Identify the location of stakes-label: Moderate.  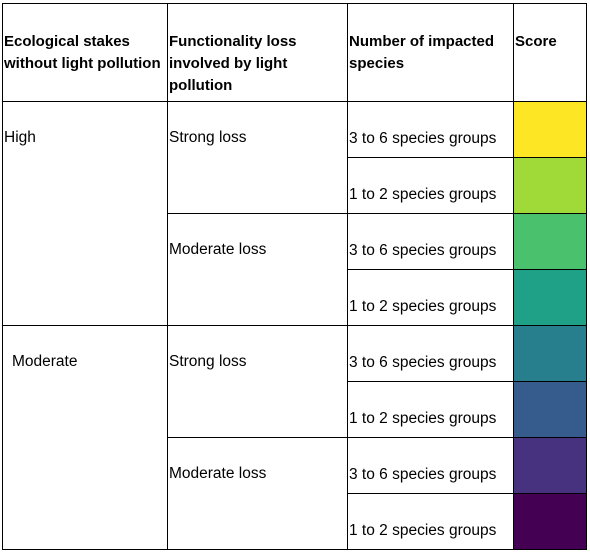
(45, 361).